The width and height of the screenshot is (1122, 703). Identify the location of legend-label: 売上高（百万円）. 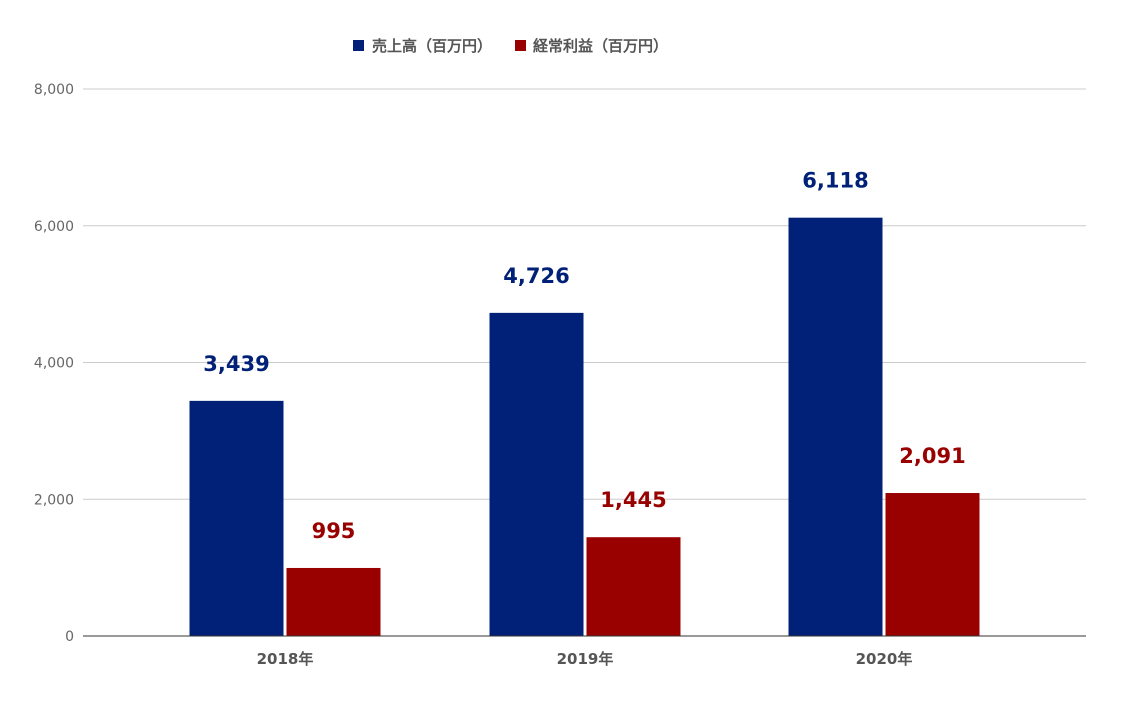
(432, 46).